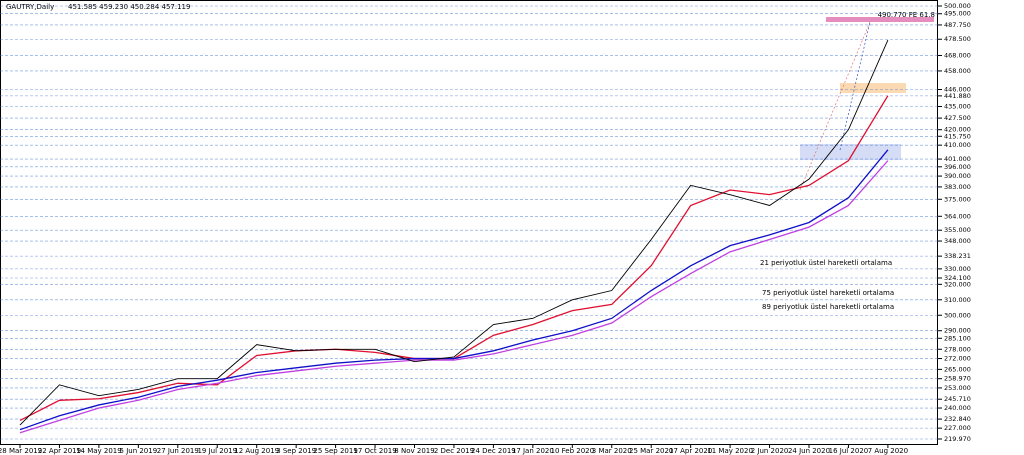  What do you see at coordinates (651, 451) in the screenshot?
I see `x-tick-label: 25 Mar 2020` at bounding box center [651, 451].